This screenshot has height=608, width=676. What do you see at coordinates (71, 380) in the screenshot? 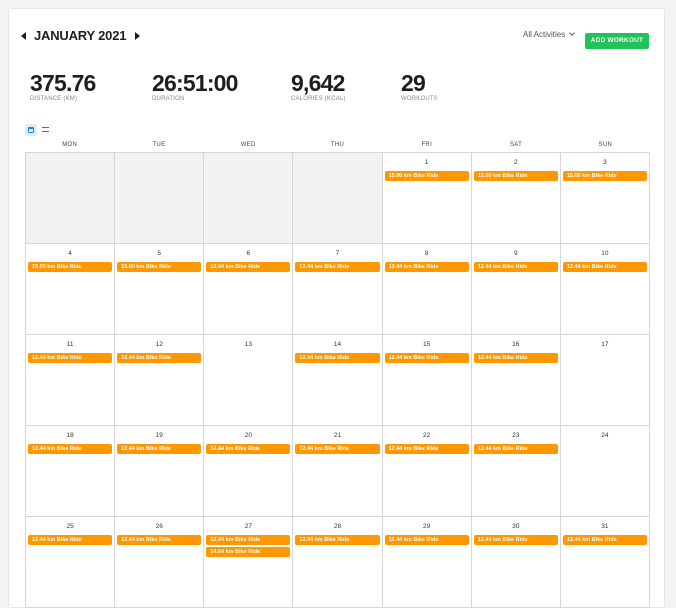
I see `day-cell: 11 12.44 km Bike Ride` at bounding box center [71, 380].